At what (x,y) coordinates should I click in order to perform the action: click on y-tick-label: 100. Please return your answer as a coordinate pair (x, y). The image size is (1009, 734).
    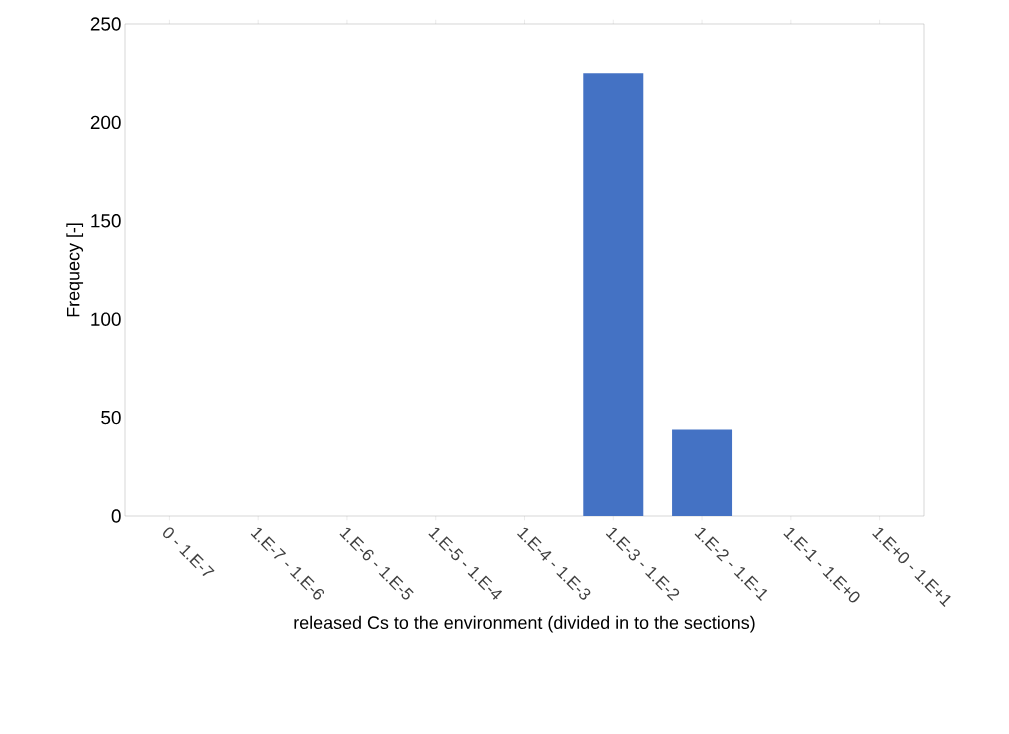
    Looking at the image, I should click on (106, 319).